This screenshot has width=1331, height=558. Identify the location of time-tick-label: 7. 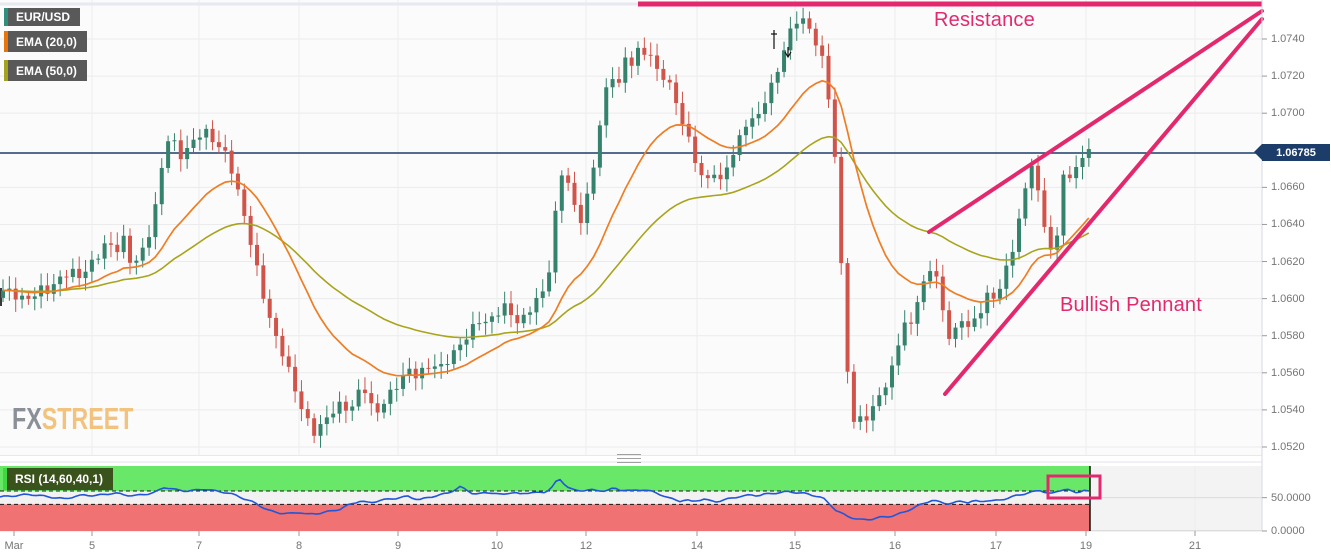
(199, 546).